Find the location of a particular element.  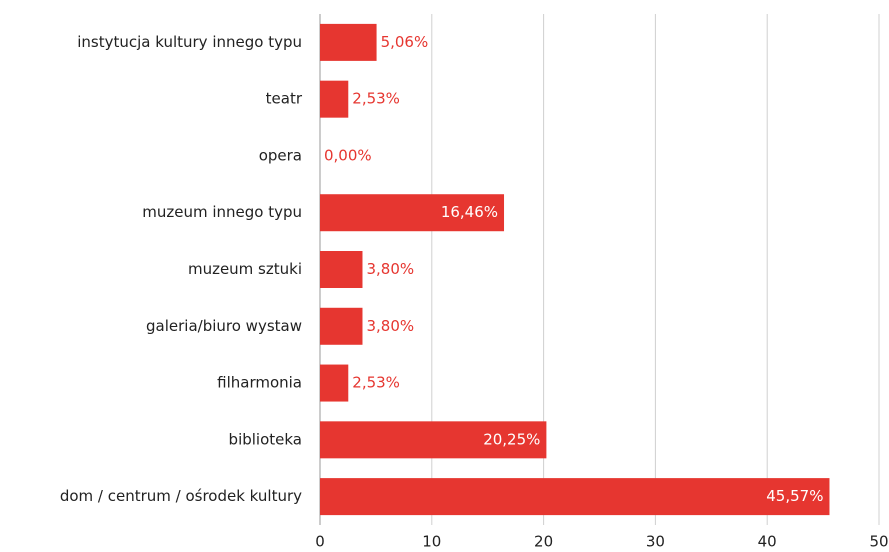

x-tick-label: 20 is located at coordinates (543, 542).